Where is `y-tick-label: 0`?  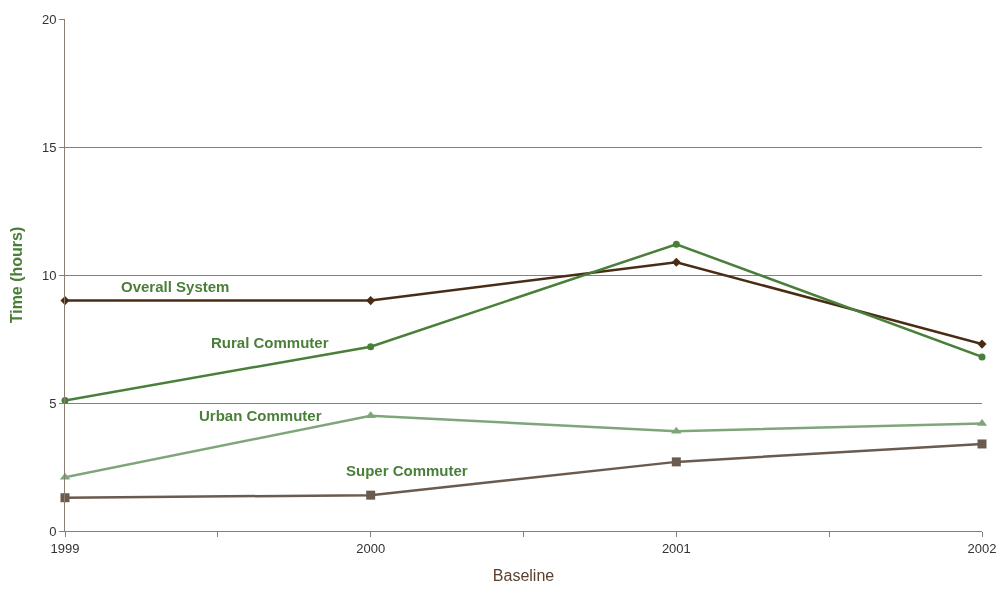 y-tick-label: 0 is located at coordinates (53, 531).